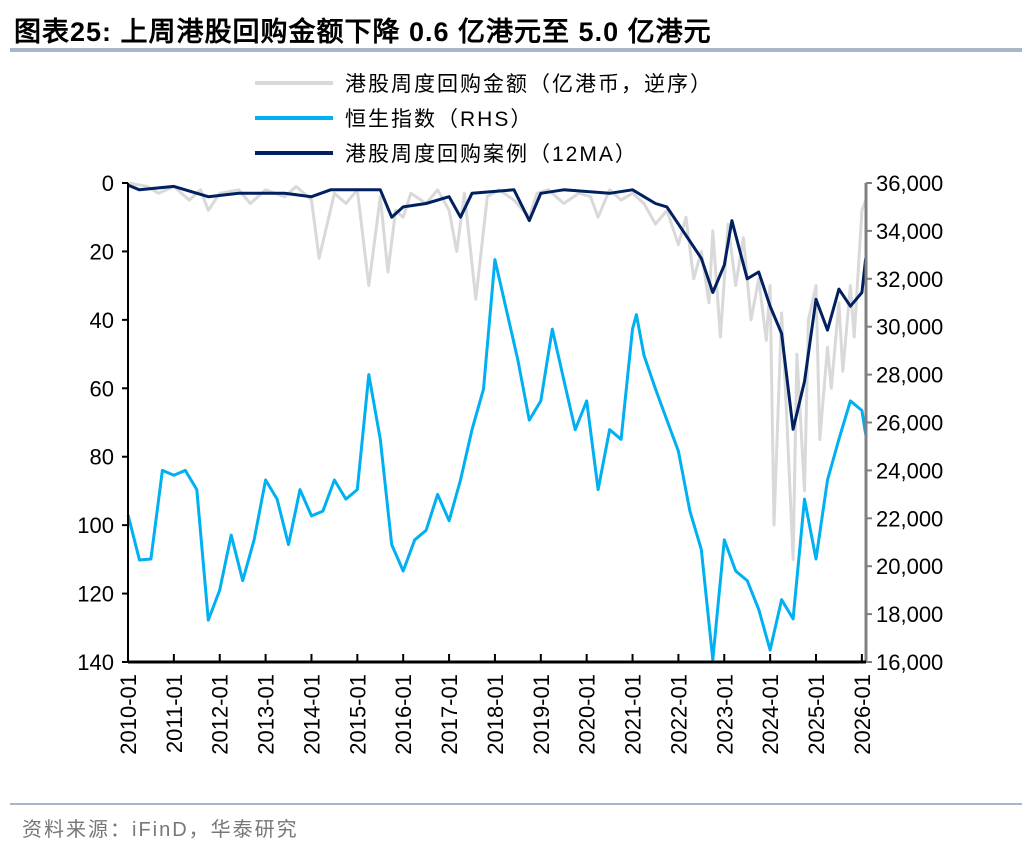  I want to click on left-tick-label: 40, so click(102, 320).